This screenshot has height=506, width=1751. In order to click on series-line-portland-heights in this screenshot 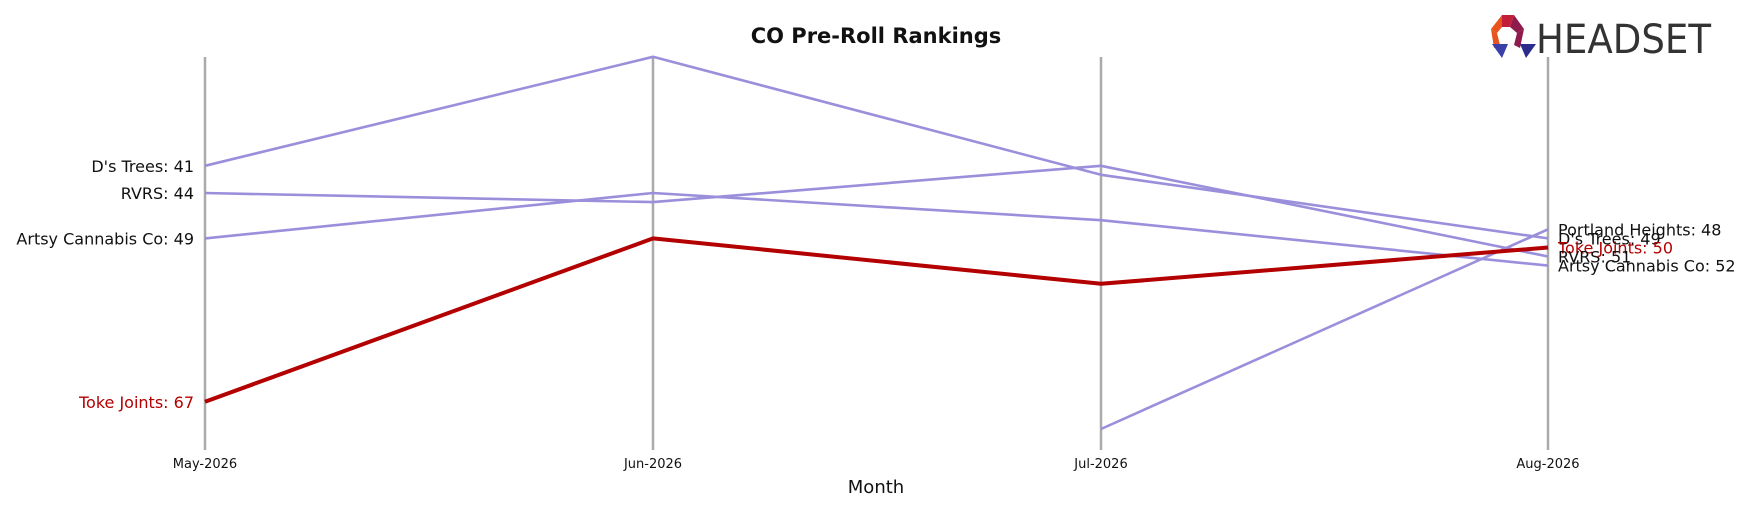, I will do `click(1324, 329)`.